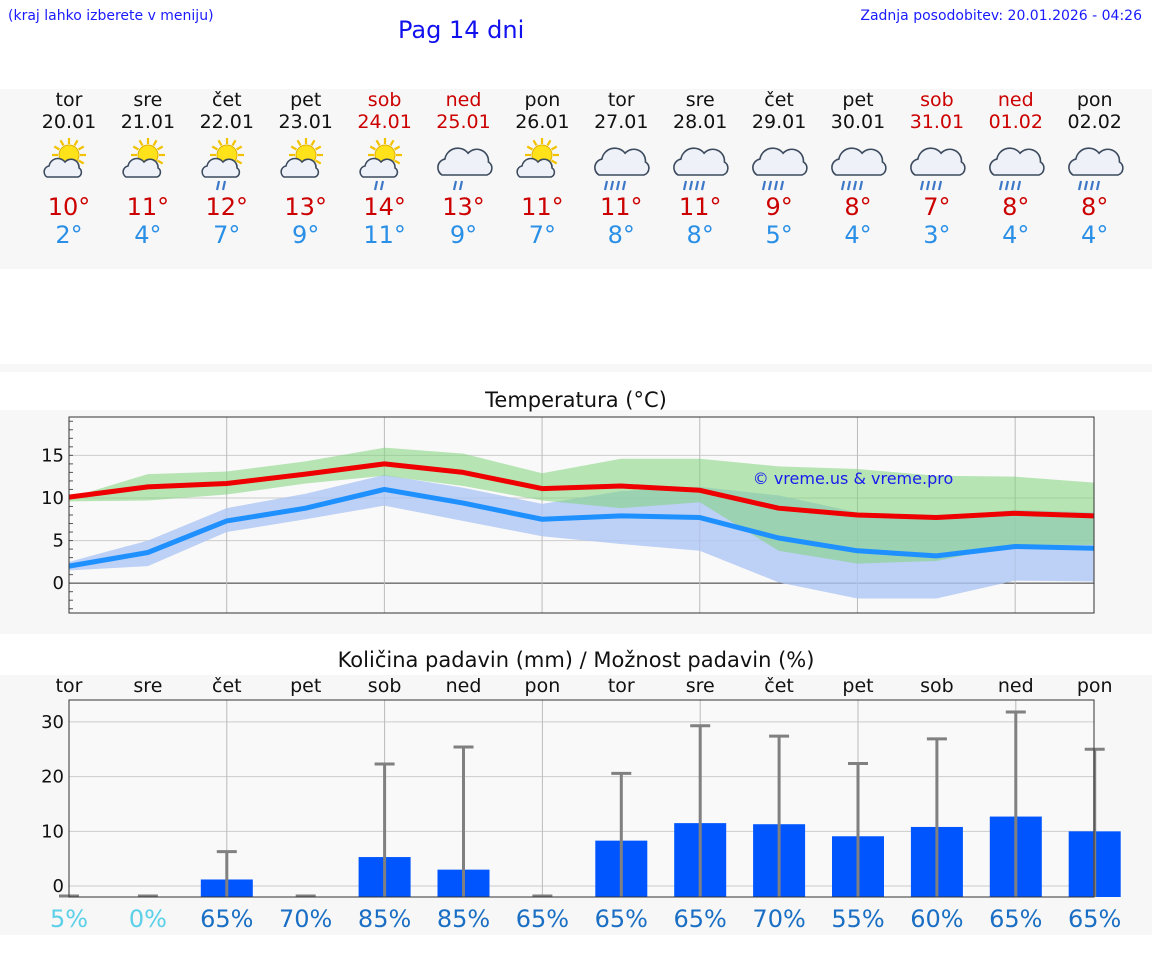  Describe the element at coordinates (385, 686) in the screenshot. I see `precip-day-label: sob` at that location.